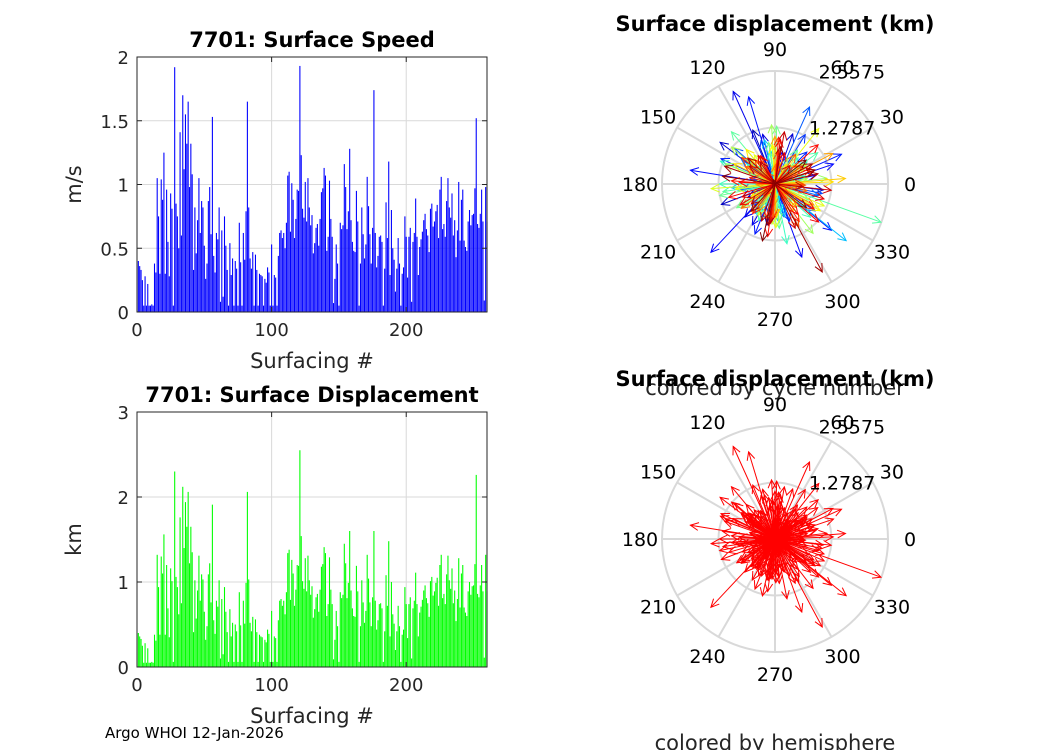 This screenshot has width=1050, height=750. I want to click on x-tick-label: 0, so click(136, 685).